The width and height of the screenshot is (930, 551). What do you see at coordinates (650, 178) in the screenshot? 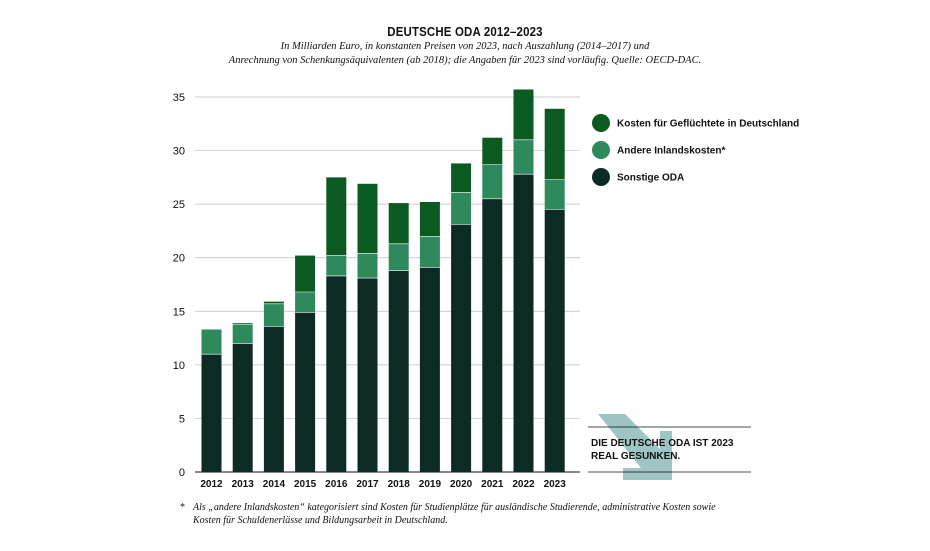
I see `legend-label: Sonstige ODA` at bounding box center [650, 178].